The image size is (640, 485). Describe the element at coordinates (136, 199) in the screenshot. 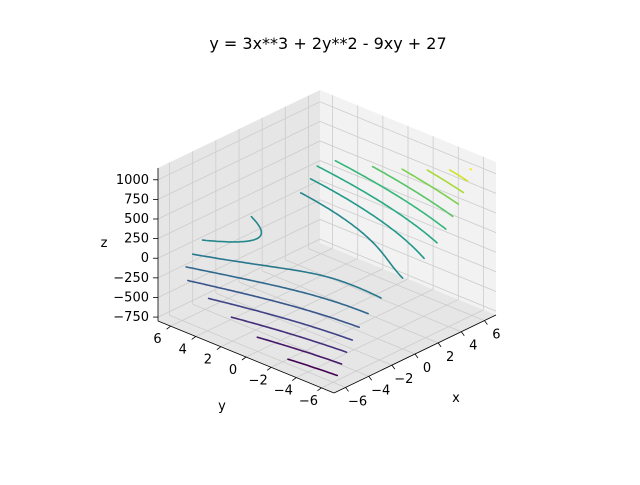

I see `z-tick-label: 750` at that location.